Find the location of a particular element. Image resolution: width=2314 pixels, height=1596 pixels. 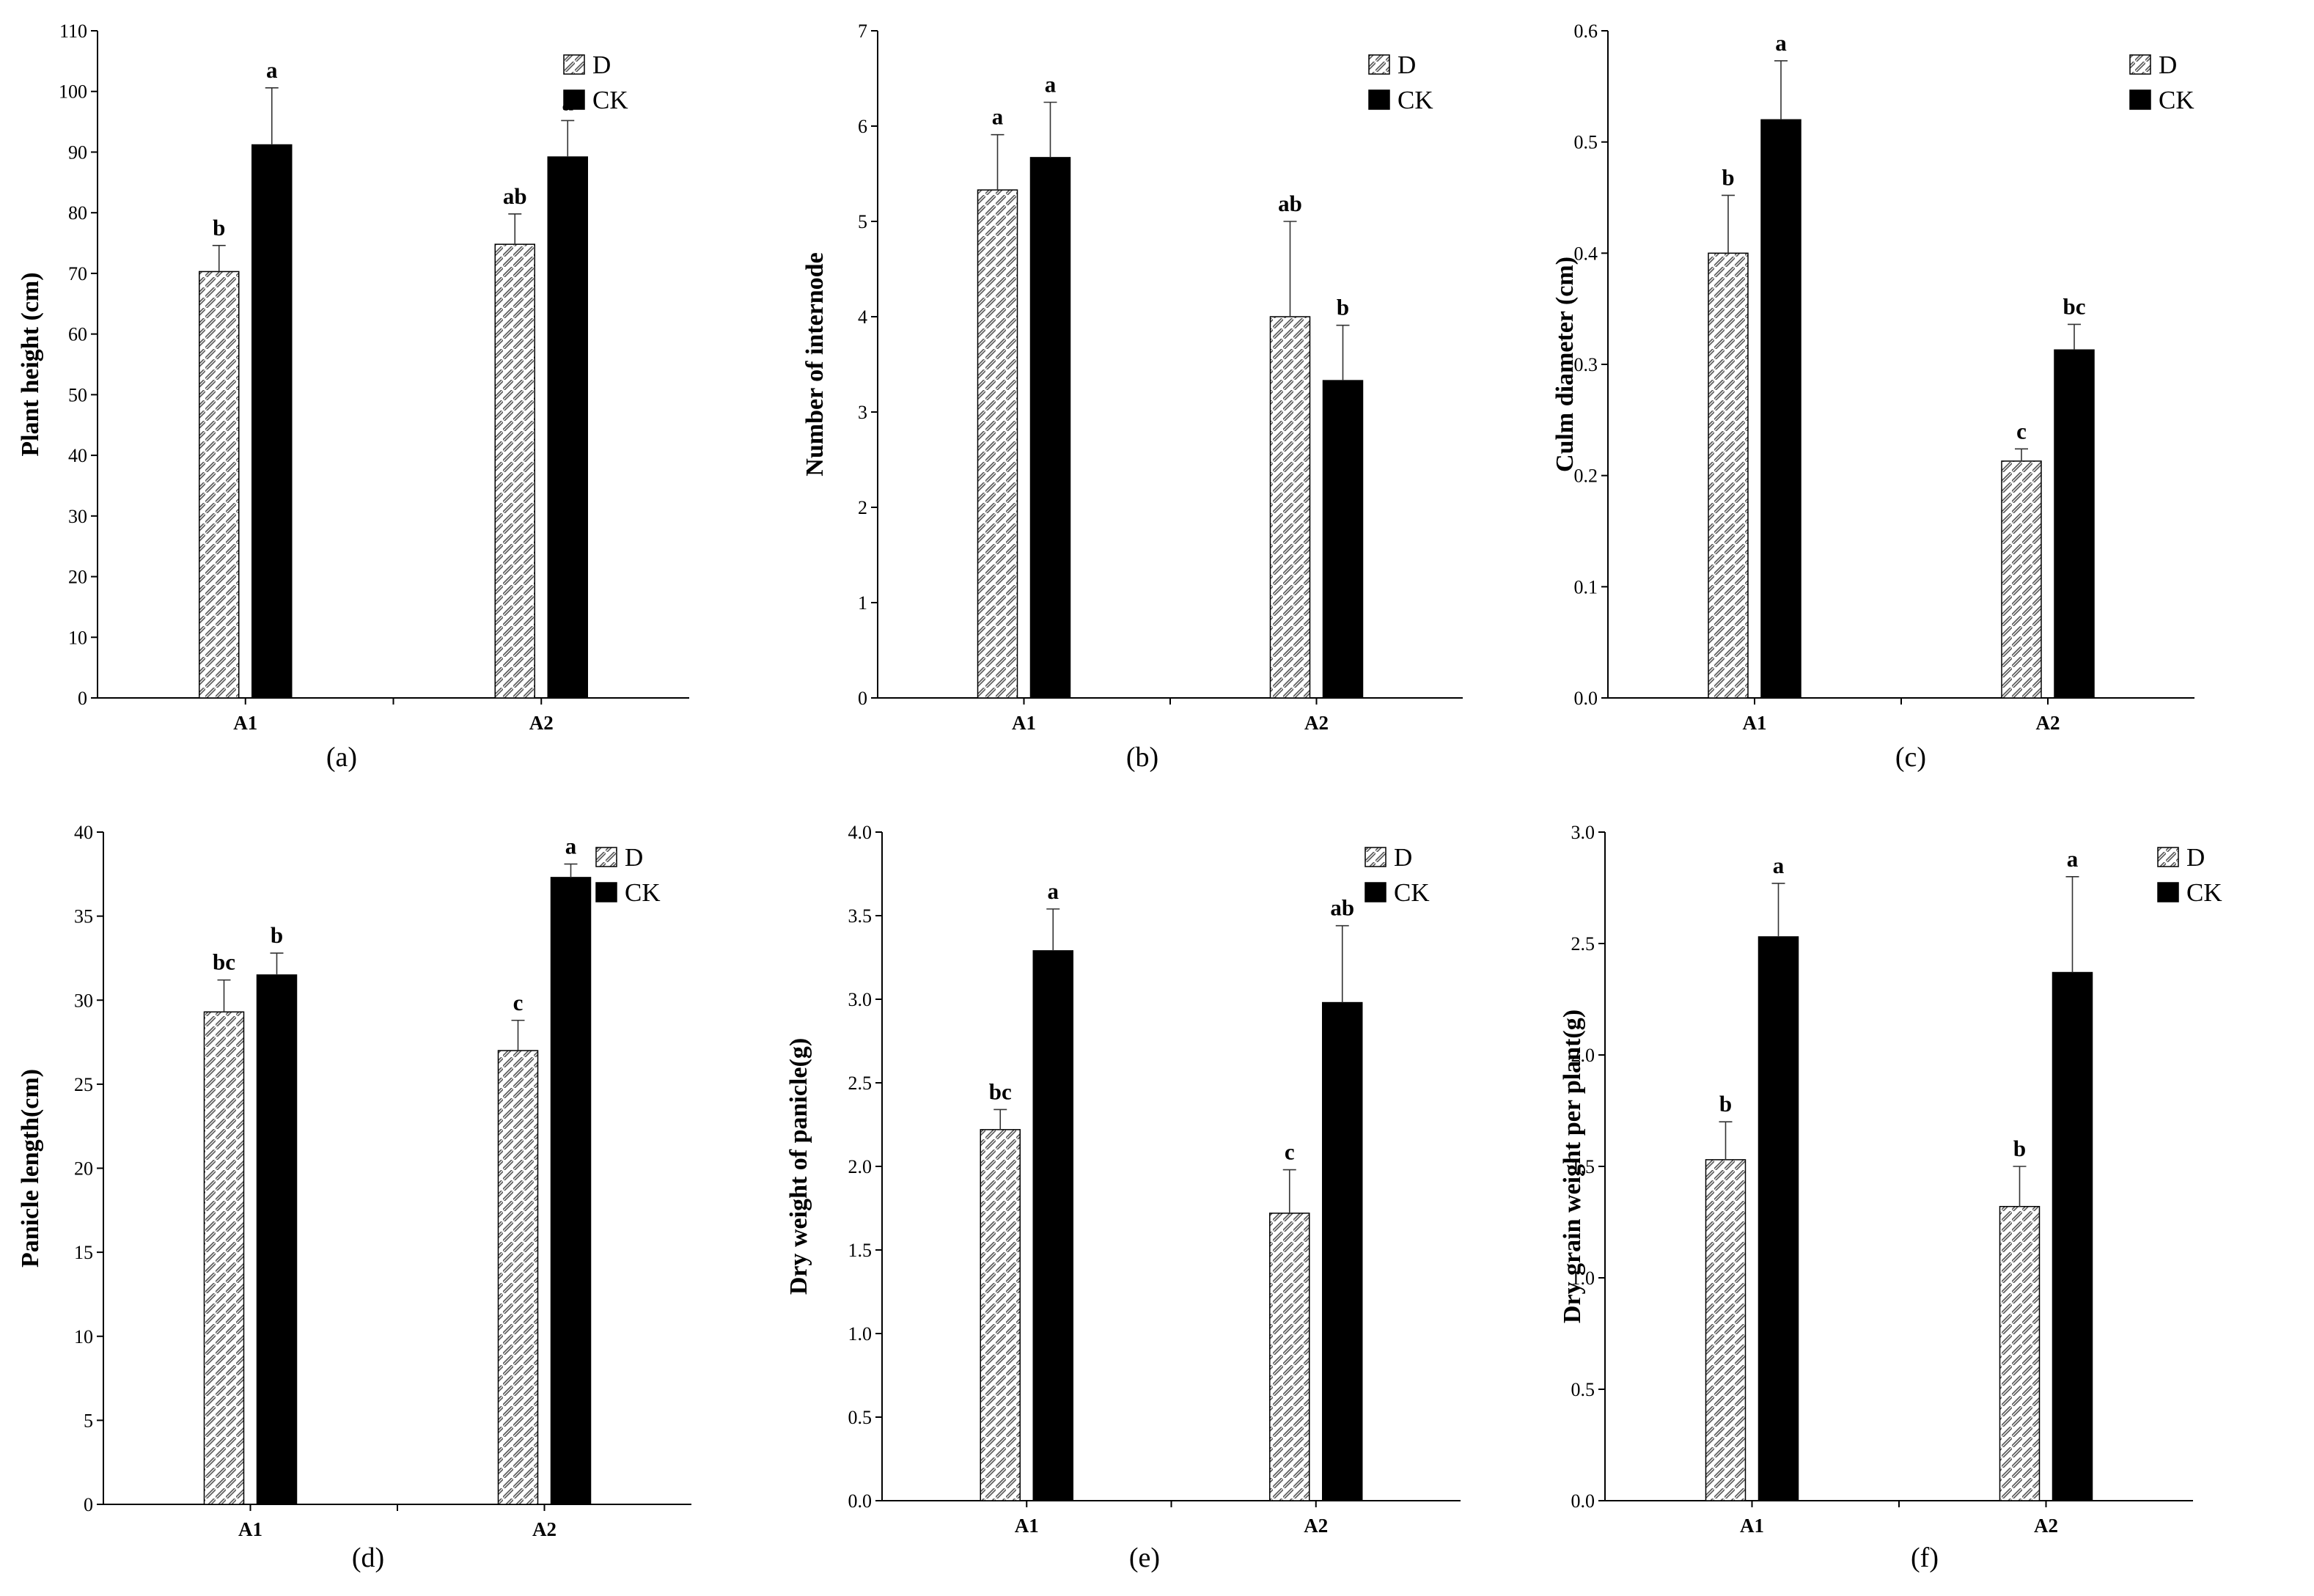

y-axis-title: Panicle length(cm) is located at coordinates (30, 1168).